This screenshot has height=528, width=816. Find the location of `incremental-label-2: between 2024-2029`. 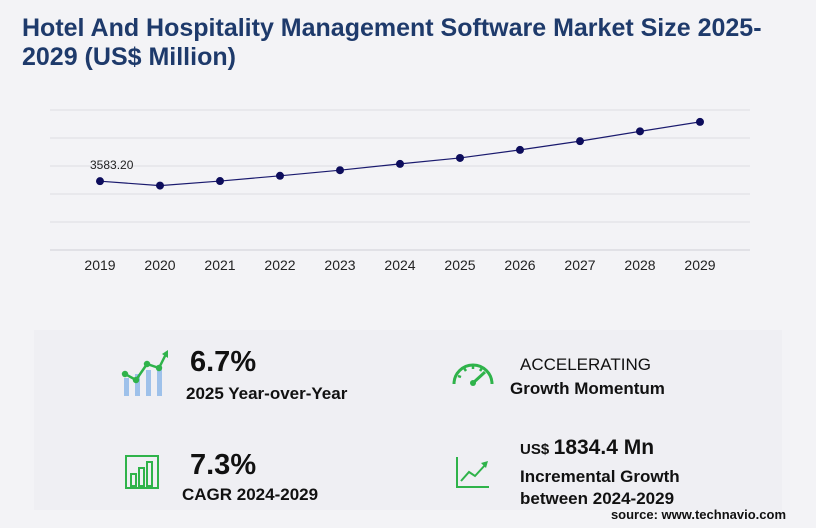

incremental-label-2: between 2024-2029 is located at coordinates (597, 498).